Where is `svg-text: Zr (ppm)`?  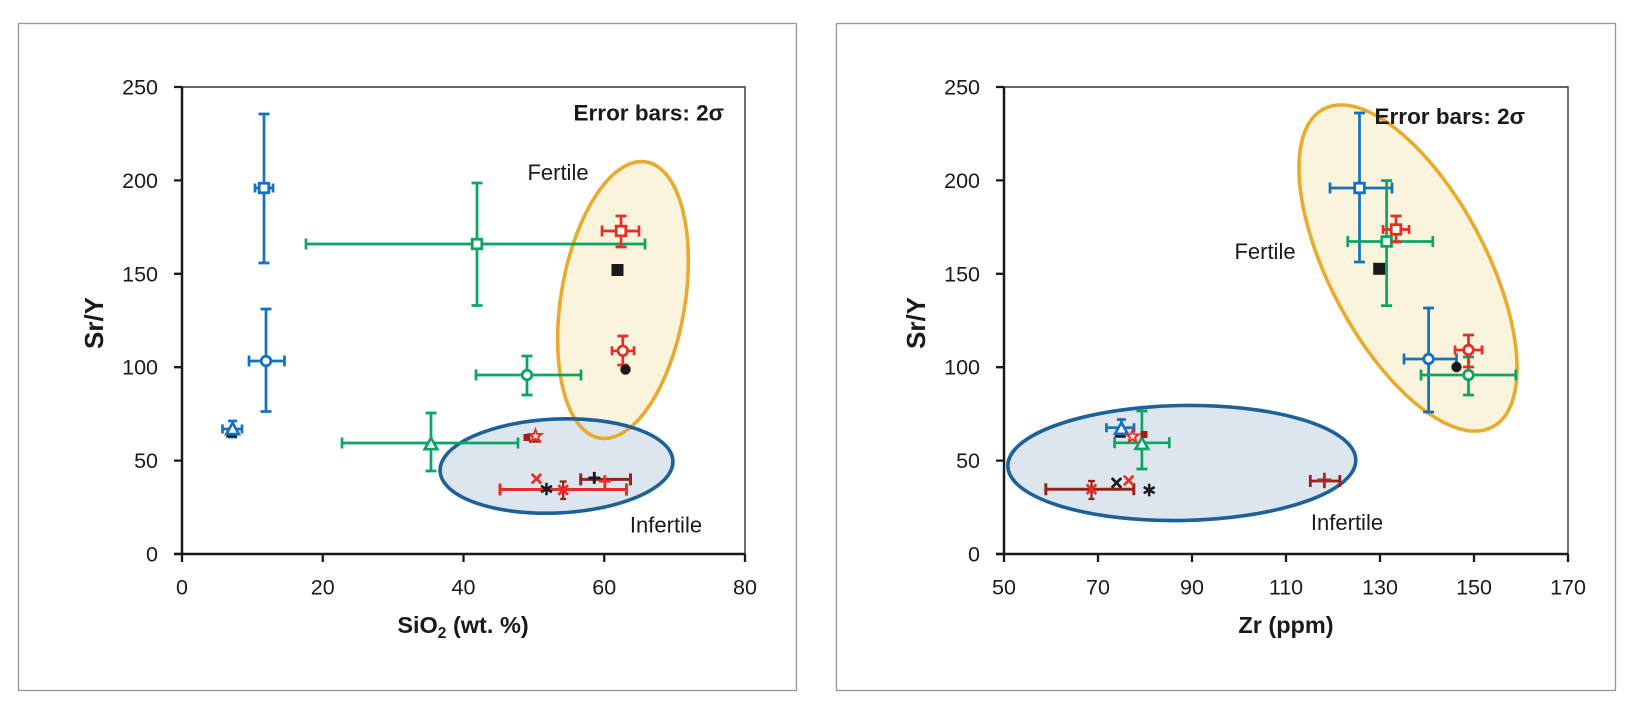
svg-text: Zr (ppm) is located at coordinates (1285, 625).